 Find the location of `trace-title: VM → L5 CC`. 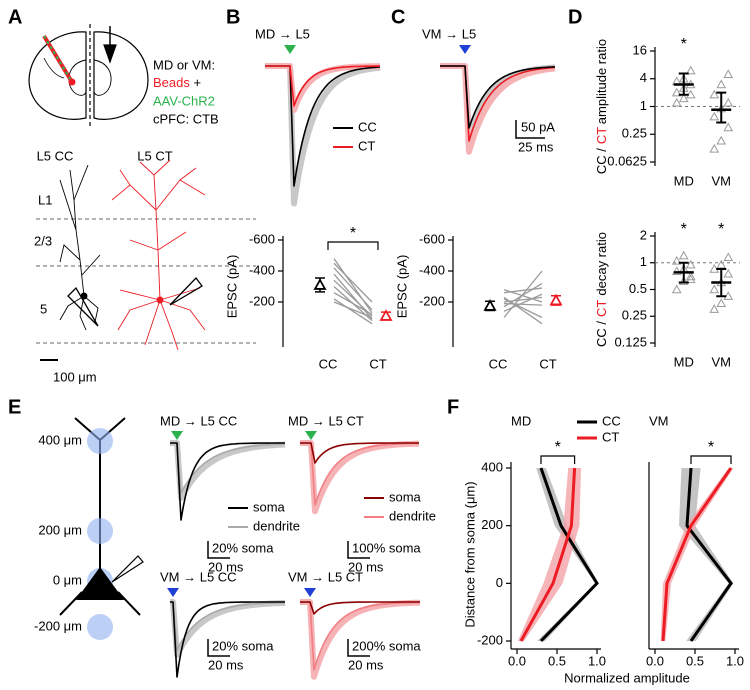

trace-title: VM → L5 CC is located at coordinates (198, 576).